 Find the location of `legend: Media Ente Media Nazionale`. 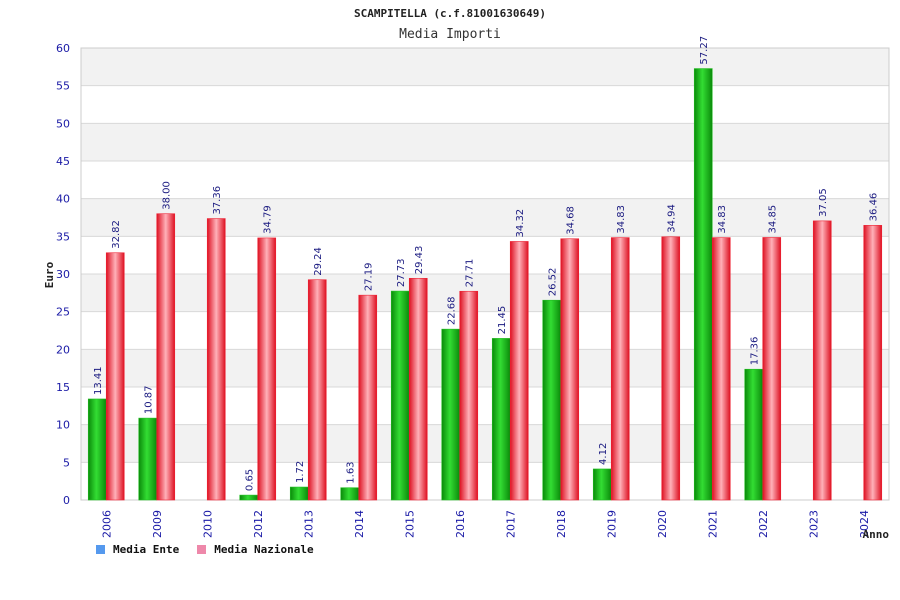

legend: Media Ente Media Nazionale is located at coordinates (205, 549).